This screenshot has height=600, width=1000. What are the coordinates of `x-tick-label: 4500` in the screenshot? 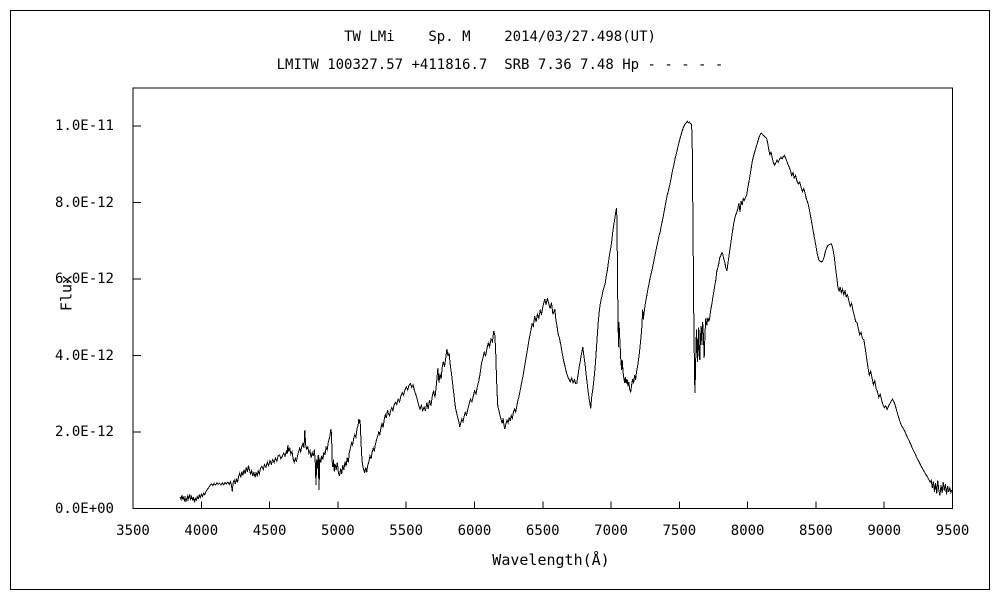 It's located at (269, 531).